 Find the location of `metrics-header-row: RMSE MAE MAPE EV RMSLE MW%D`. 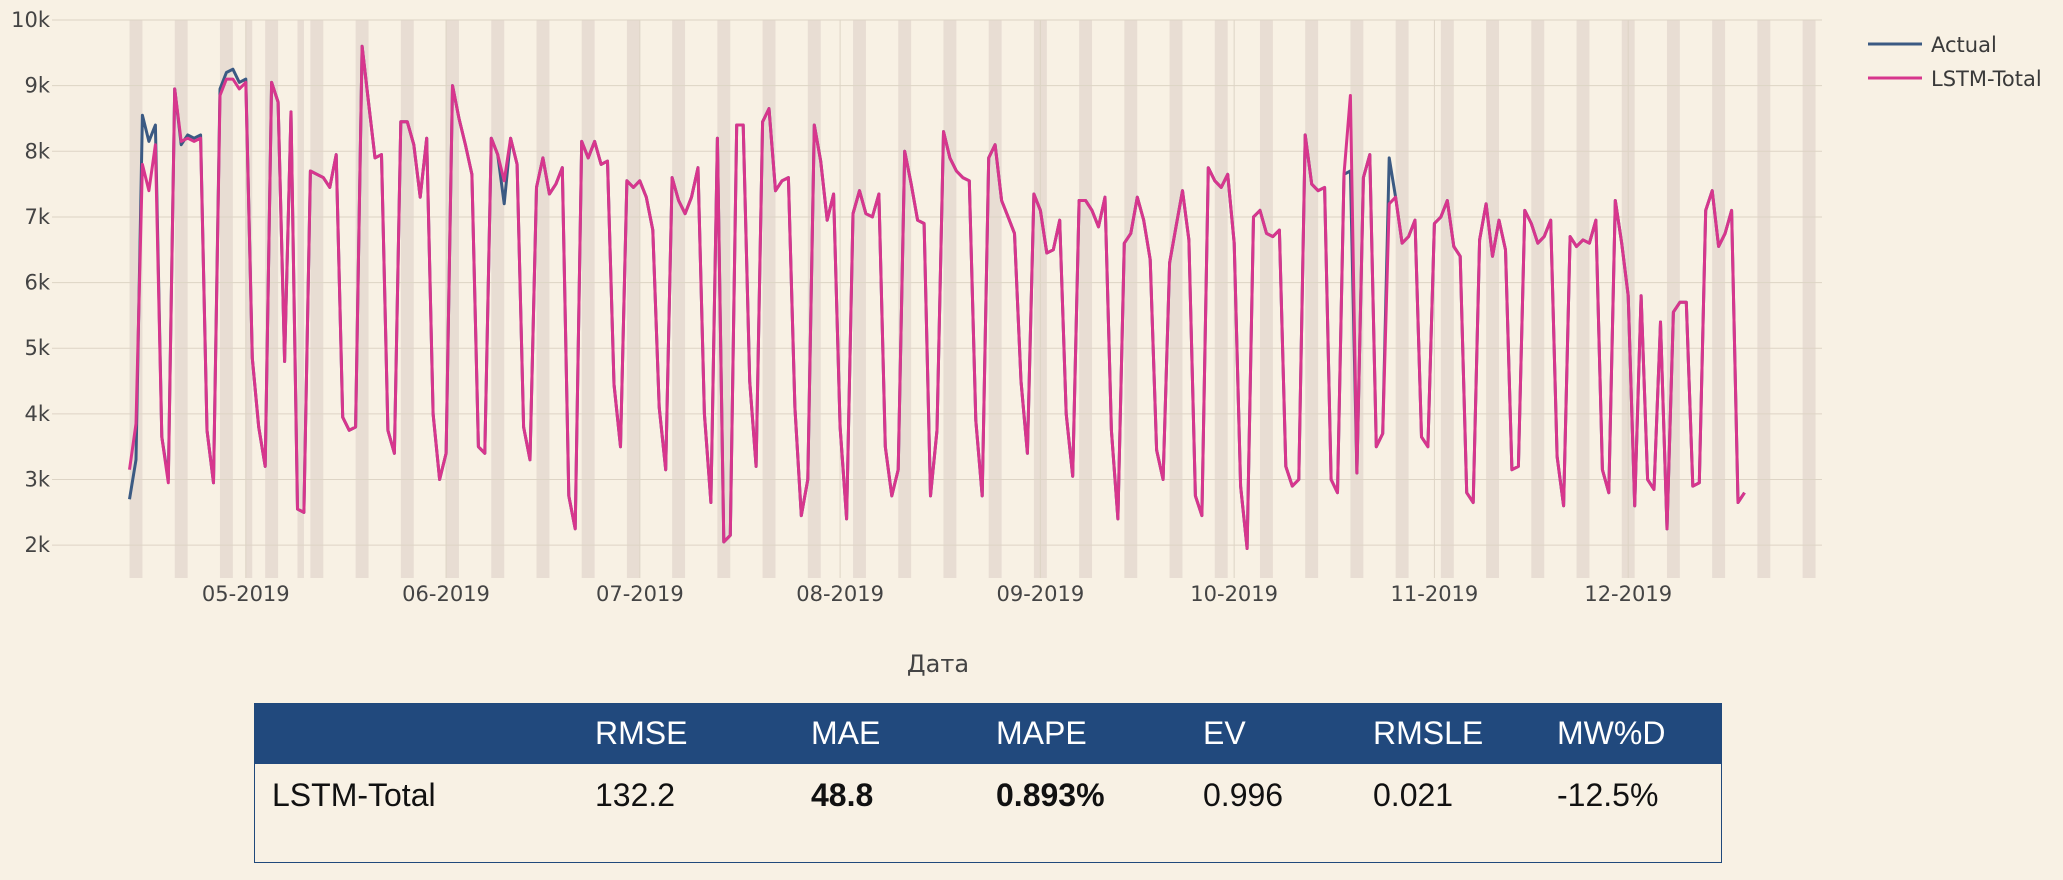

metrics-header-row: RMSE MAE MAPE EV RMSLE MW%D is located at coordinates (988, 734).